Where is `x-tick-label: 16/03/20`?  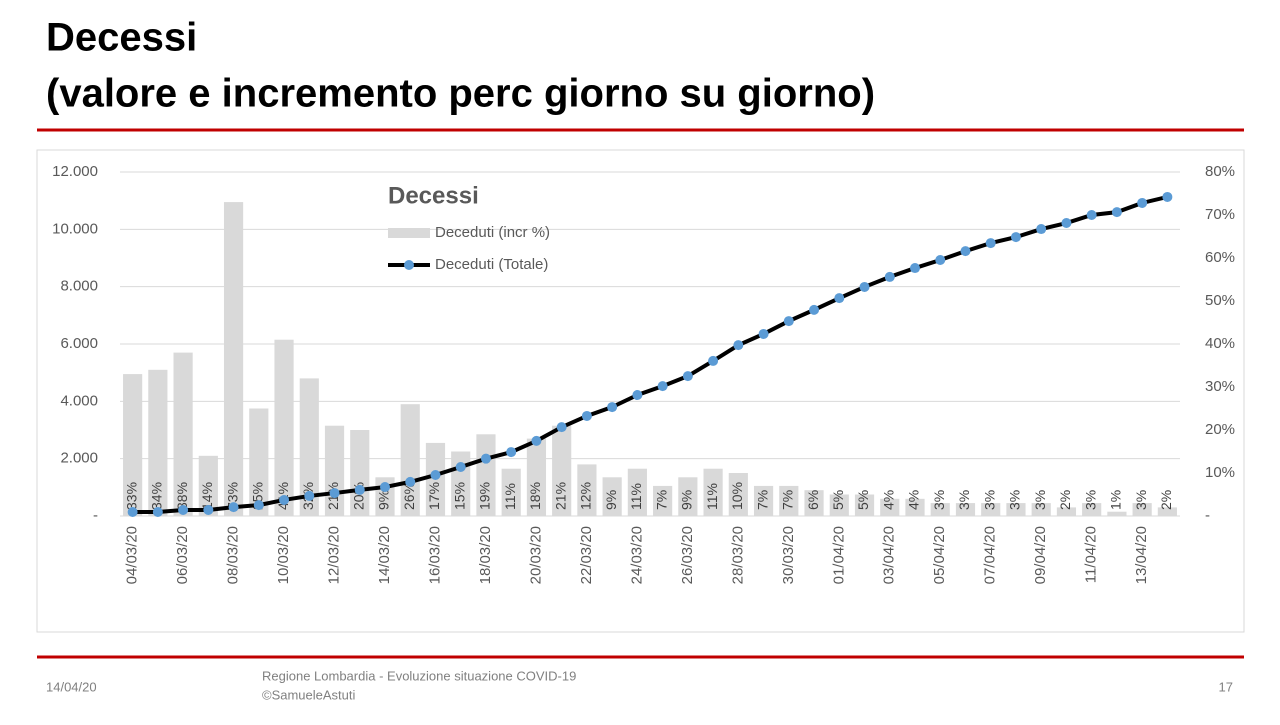
x-tick-label: 16/03/20 is located at coordinates (434, 555).